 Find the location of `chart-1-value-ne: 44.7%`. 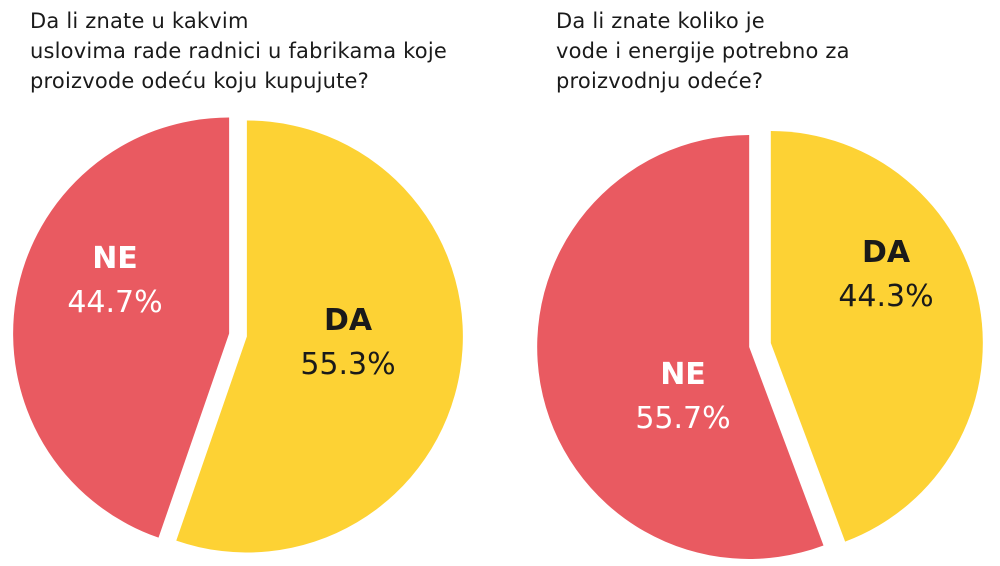

chart-1-value-ne: 44.7% is located at coordinates (114, 302).